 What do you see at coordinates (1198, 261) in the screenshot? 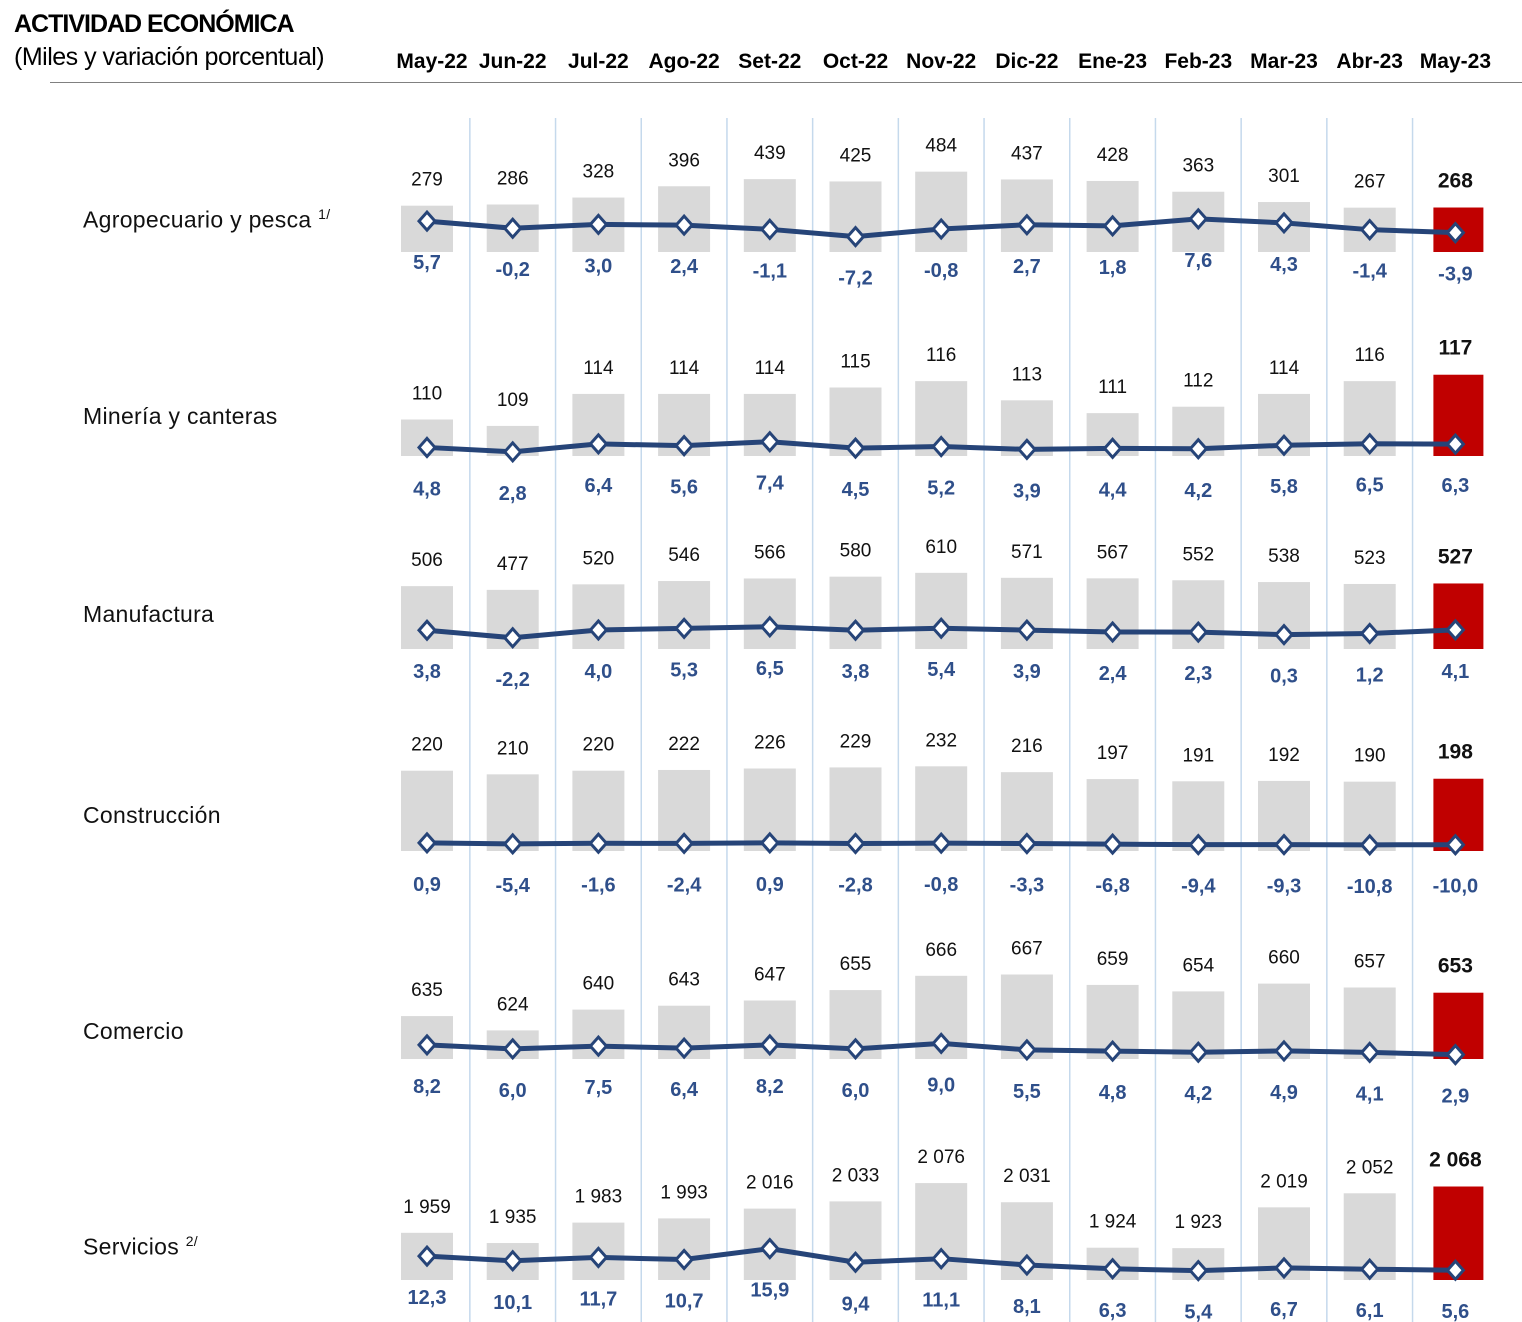
I see `pct-label: 7,6` at bounding box center [1198, 261].